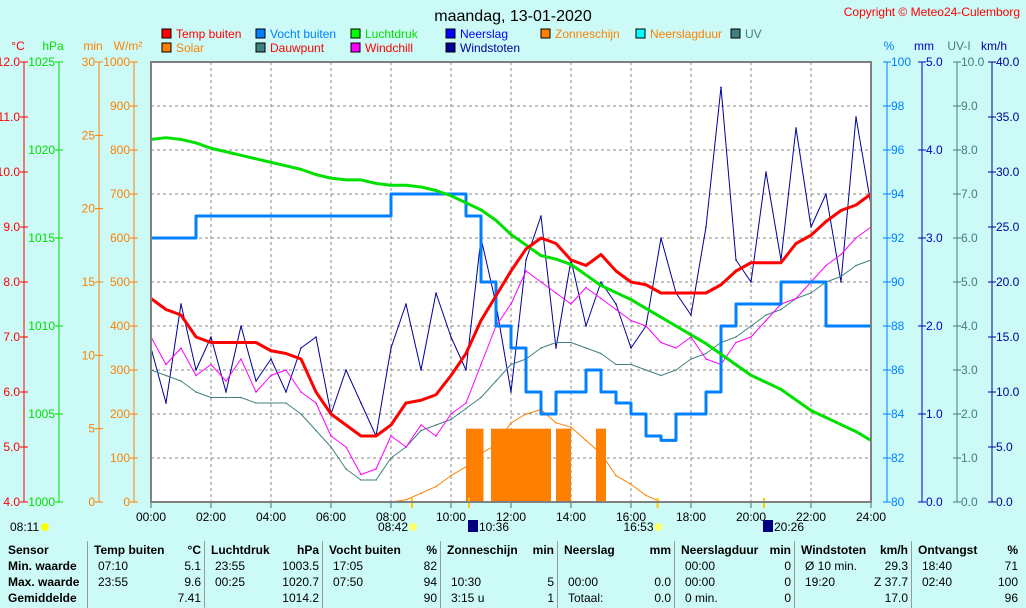  Describe the element at coordinates (889, 46) in the screenshot. I see `axis-unit: %` at that location.